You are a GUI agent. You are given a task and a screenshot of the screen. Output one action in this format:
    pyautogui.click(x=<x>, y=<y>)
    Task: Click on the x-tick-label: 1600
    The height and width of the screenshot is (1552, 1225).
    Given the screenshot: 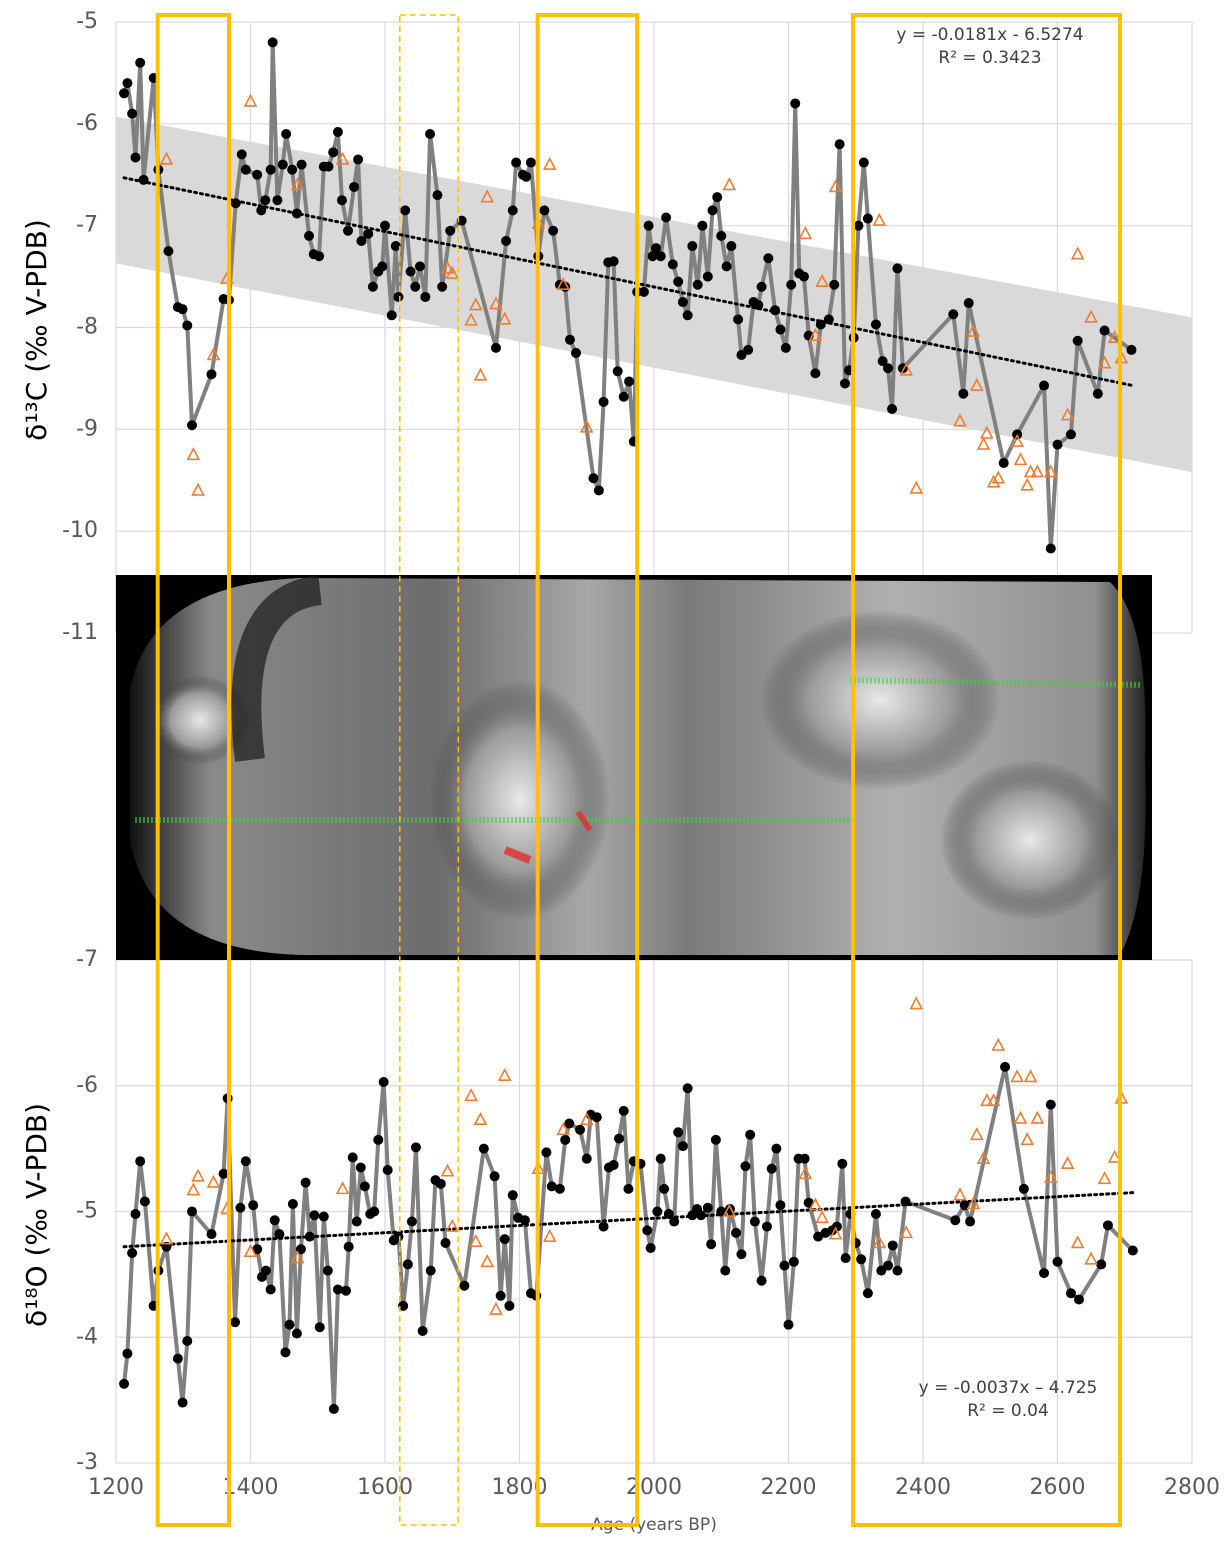 What is the action you would take?
    pyautogui.click(x=385, y=1487)
    